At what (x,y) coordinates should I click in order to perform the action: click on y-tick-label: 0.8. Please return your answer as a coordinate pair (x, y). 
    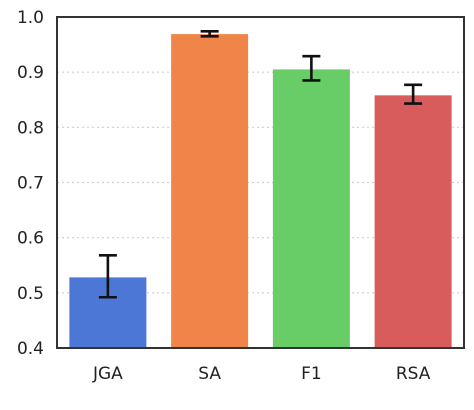
    Looking at the image, I should click on (30, 128).